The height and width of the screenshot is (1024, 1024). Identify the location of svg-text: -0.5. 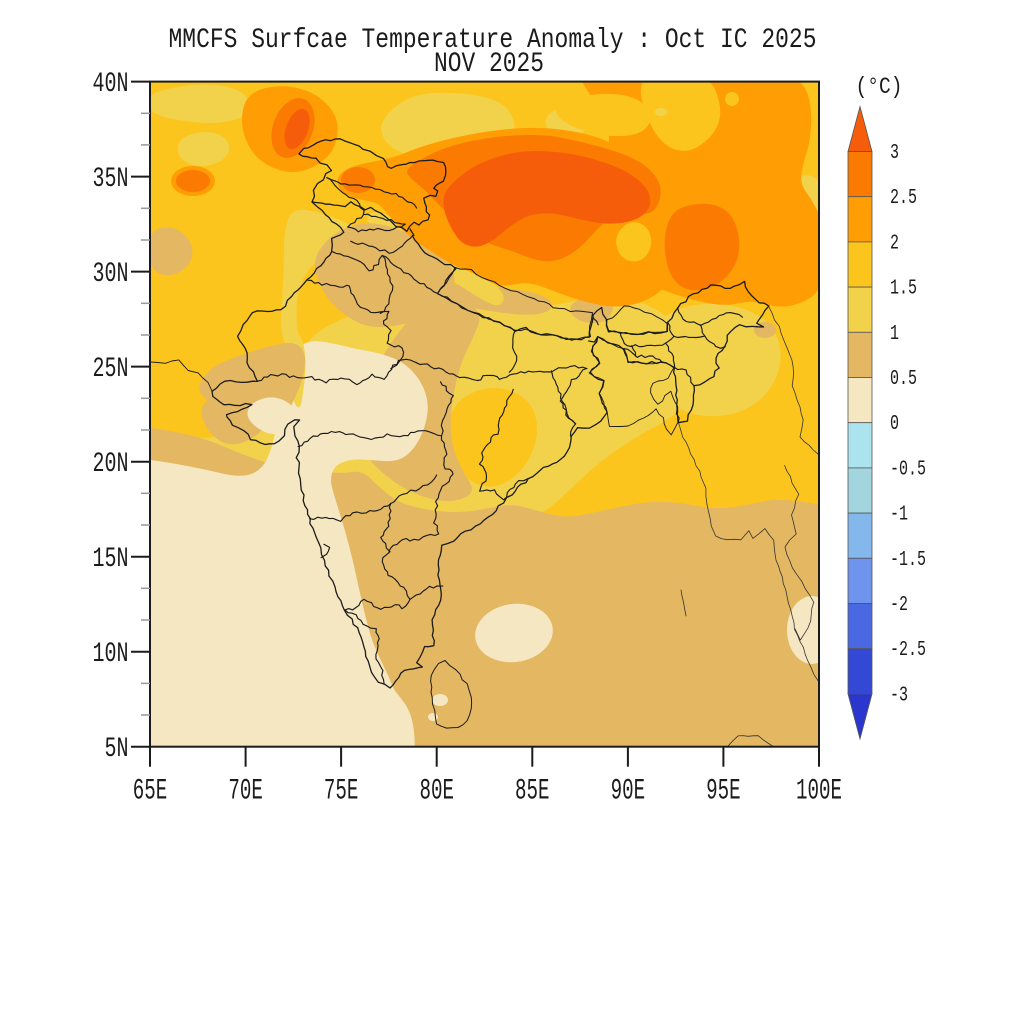
(908, 469).